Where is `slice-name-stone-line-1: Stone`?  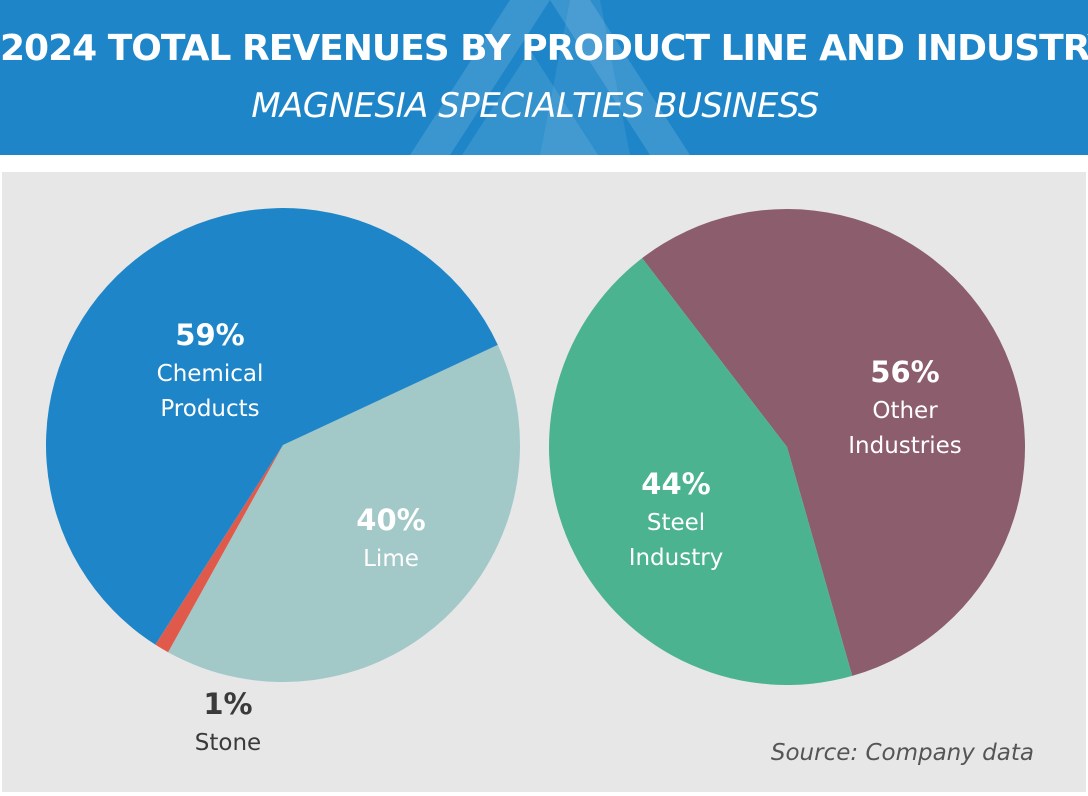 slice-name-stone-line-1: Stone is located at coordinates (228, 743).